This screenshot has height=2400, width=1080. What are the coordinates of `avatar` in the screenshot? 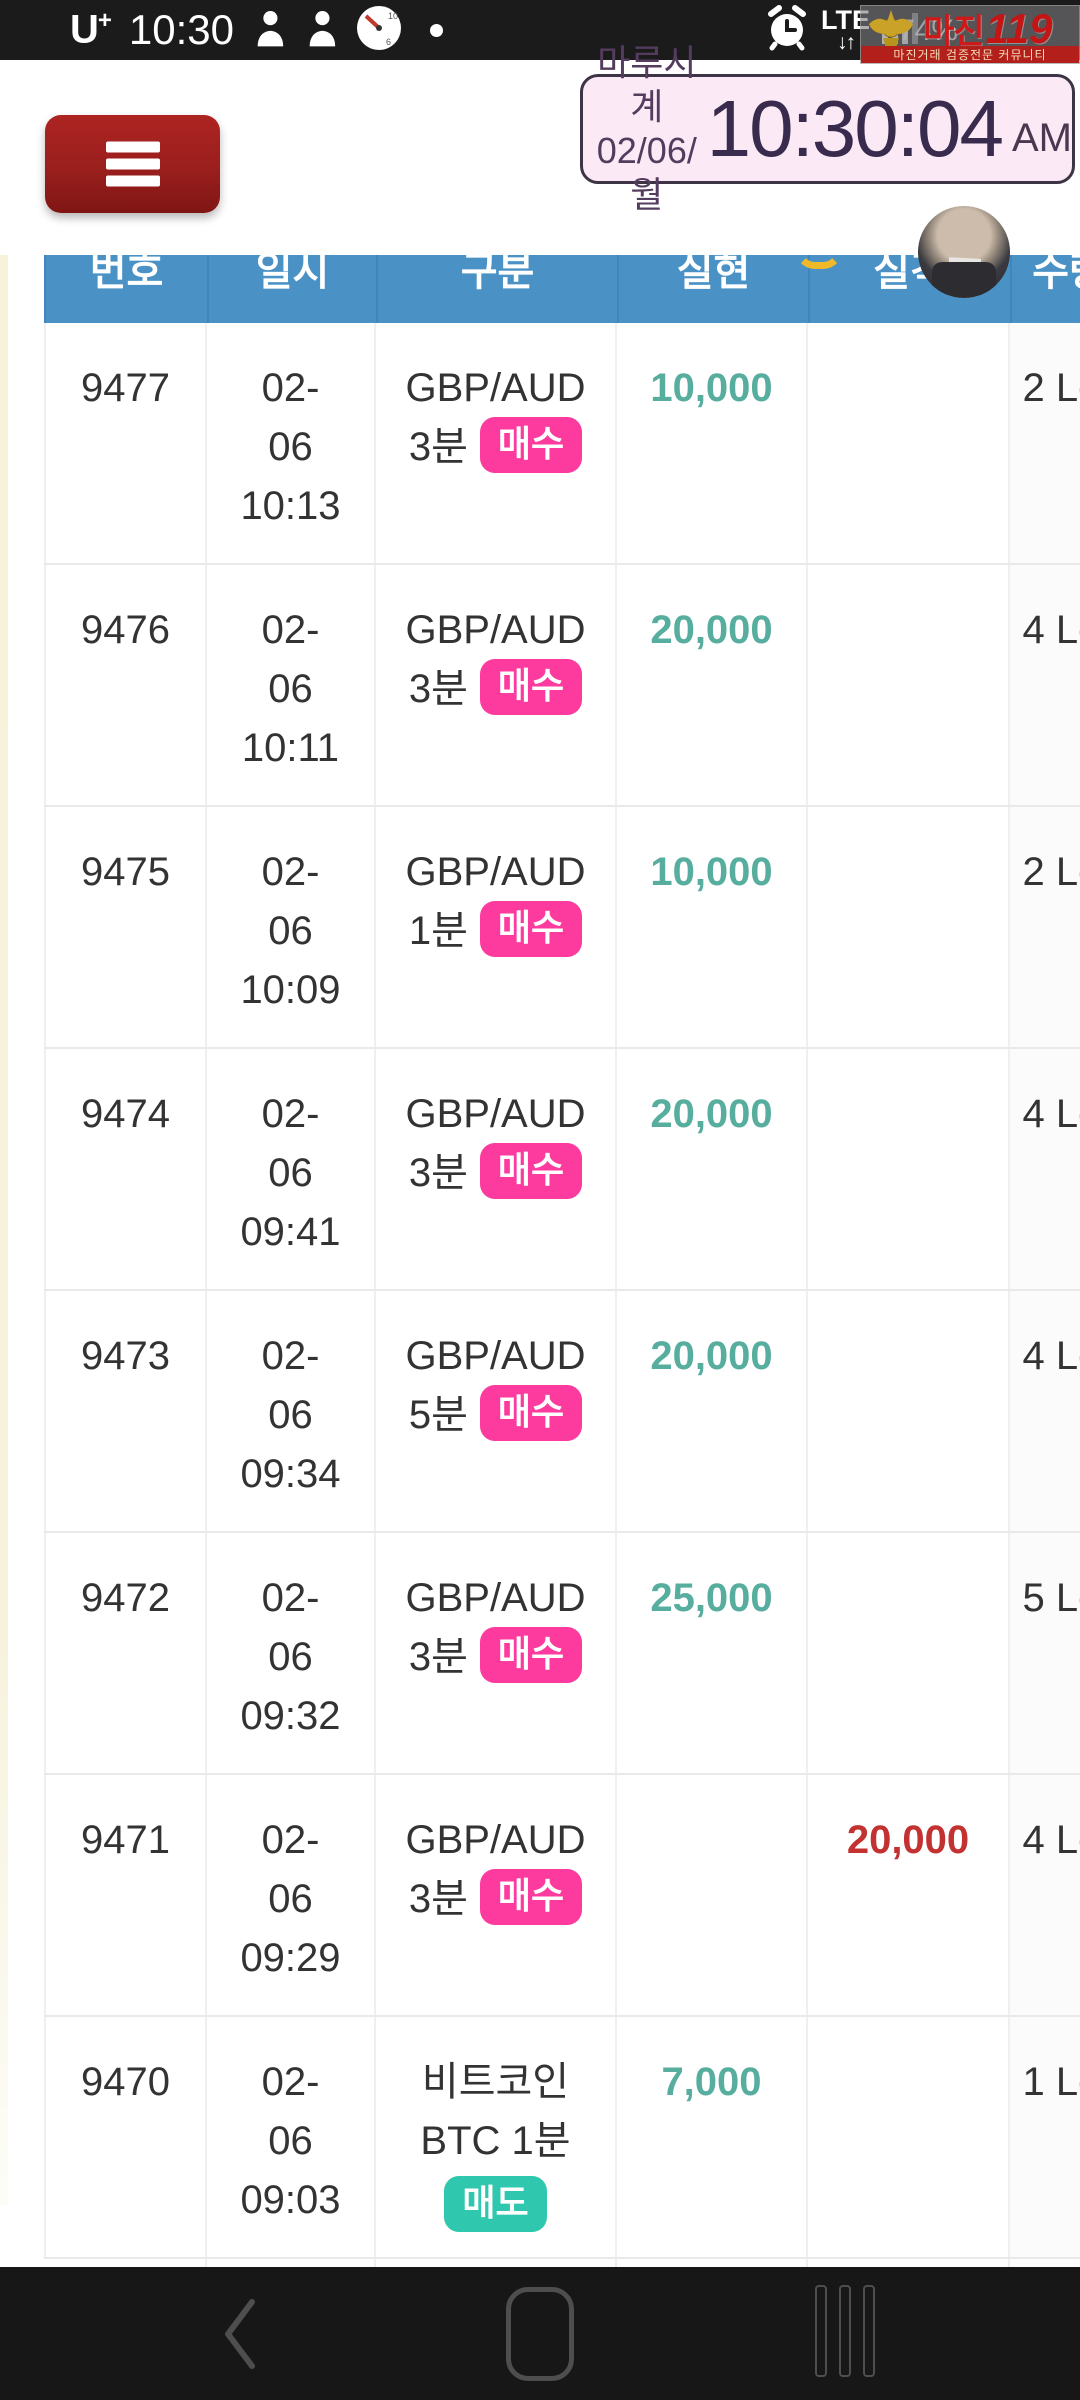 It's located at (964, 252).